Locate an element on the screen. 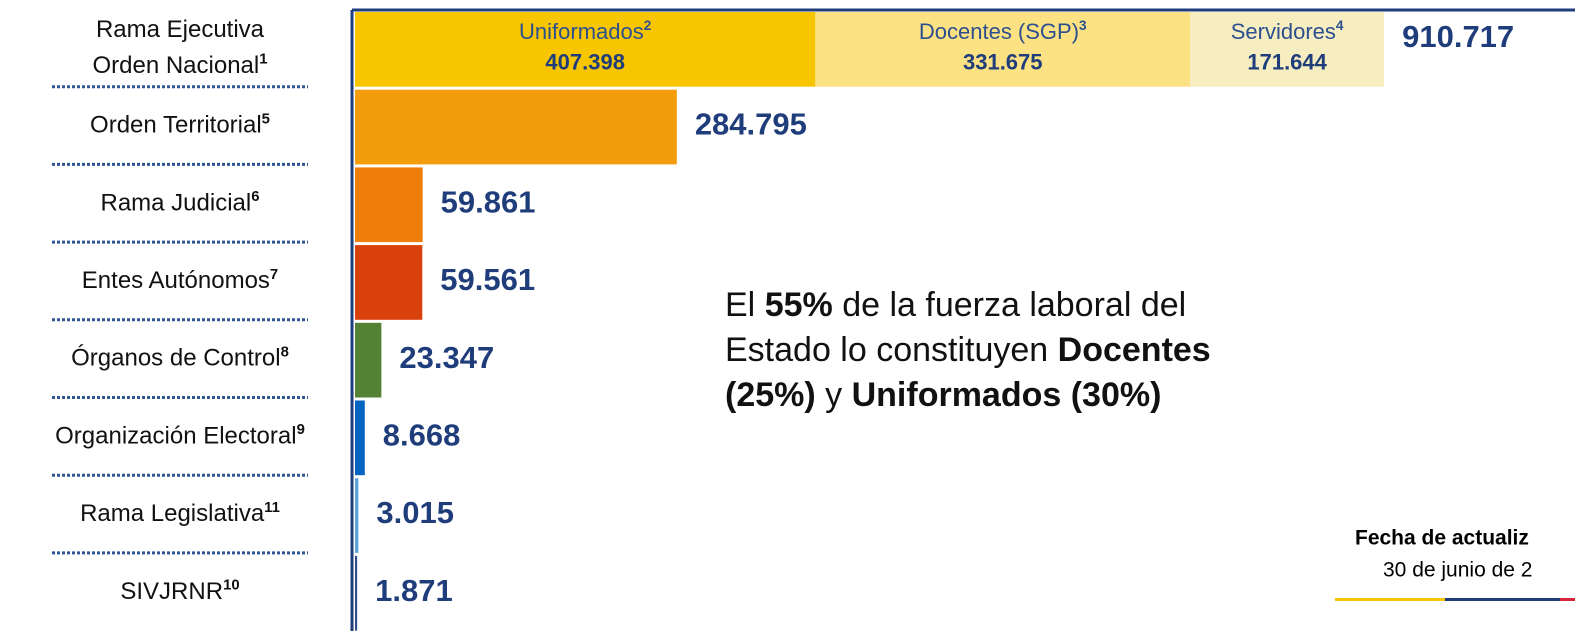  footer-box is located at coordinates (1455, 556).